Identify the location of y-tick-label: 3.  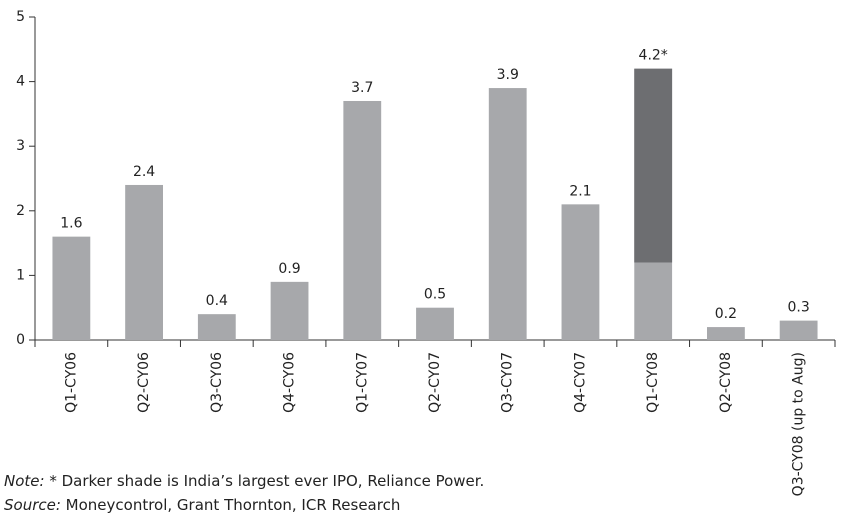
(20, 146).